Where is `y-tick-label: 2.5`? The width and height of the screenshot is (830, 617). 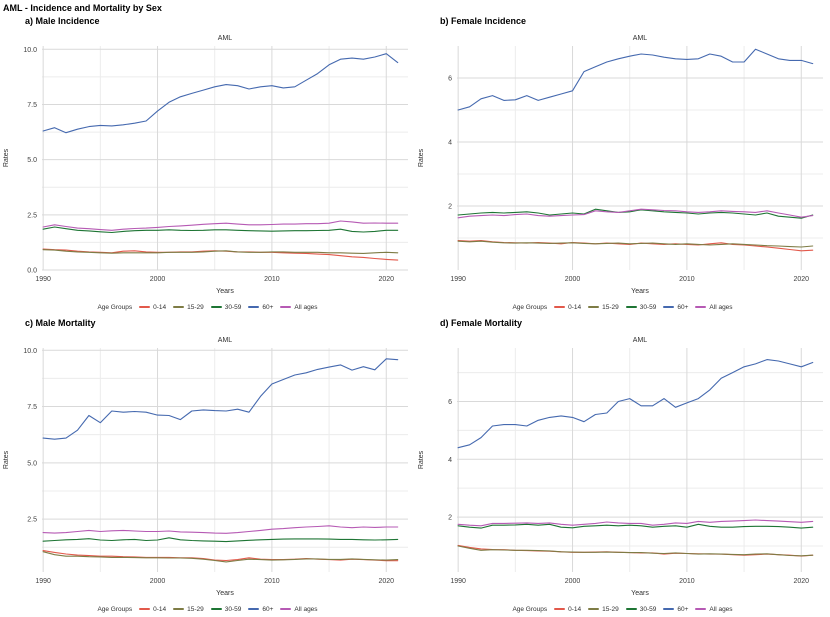
y-tick-label: 2.5 is located at coordinates (32, 520).